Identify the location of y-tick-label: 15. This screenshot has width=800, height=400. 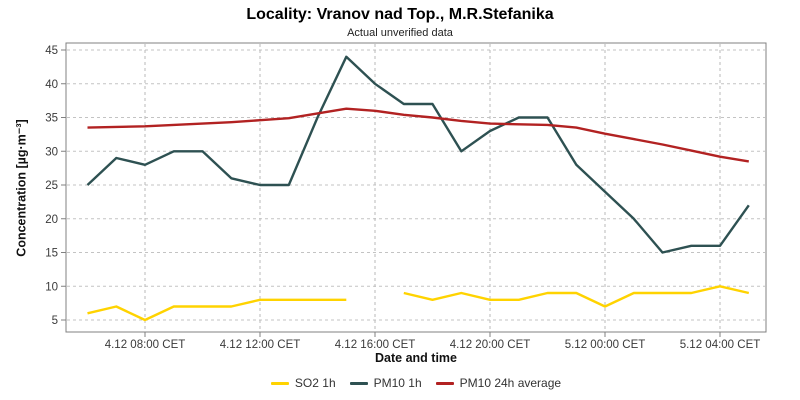
(51, 254).